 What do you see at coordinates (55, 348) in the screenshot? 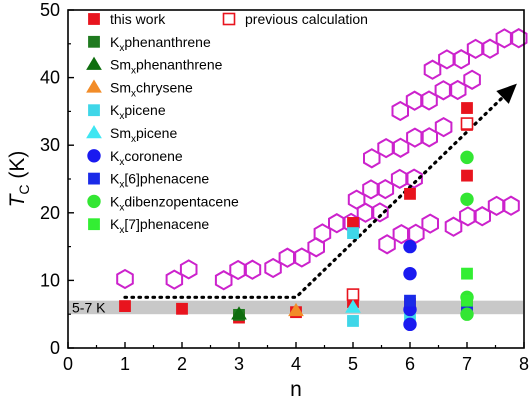
I see `y-tick-label: 0` at bounding box center [55, 348].